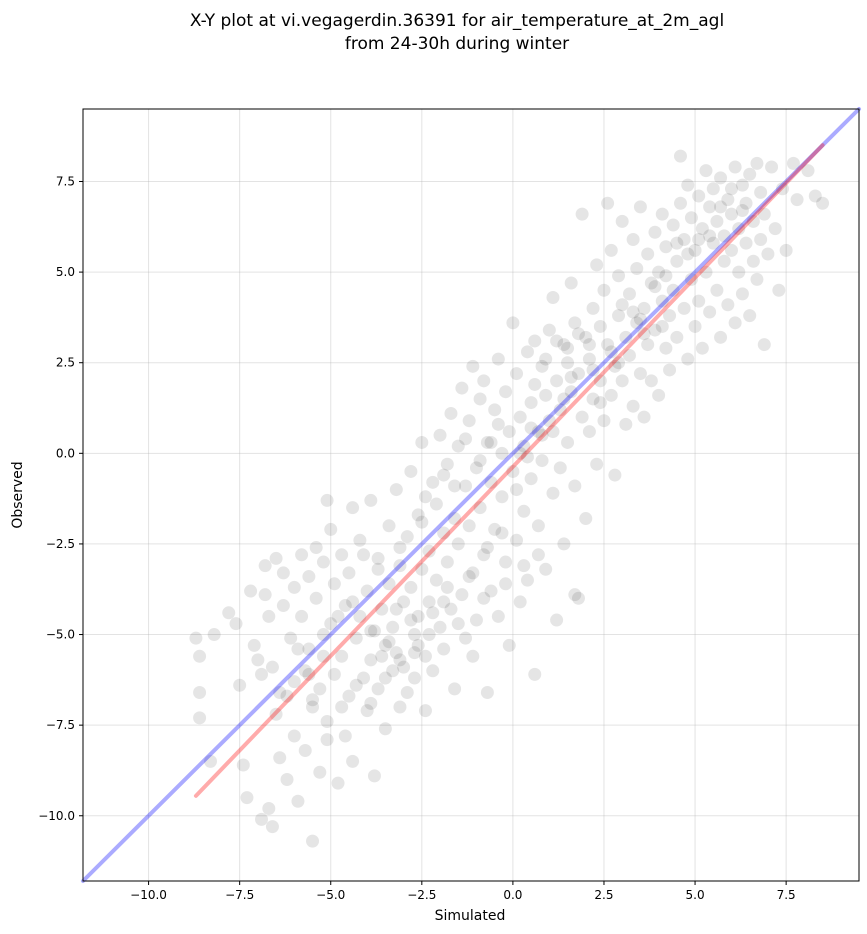 The width and height of the screenshot is (867, 934). Describe the element at coordinates (65, 453) in the screenshot. I see `y-tick-label-4: 0.0` at that location.